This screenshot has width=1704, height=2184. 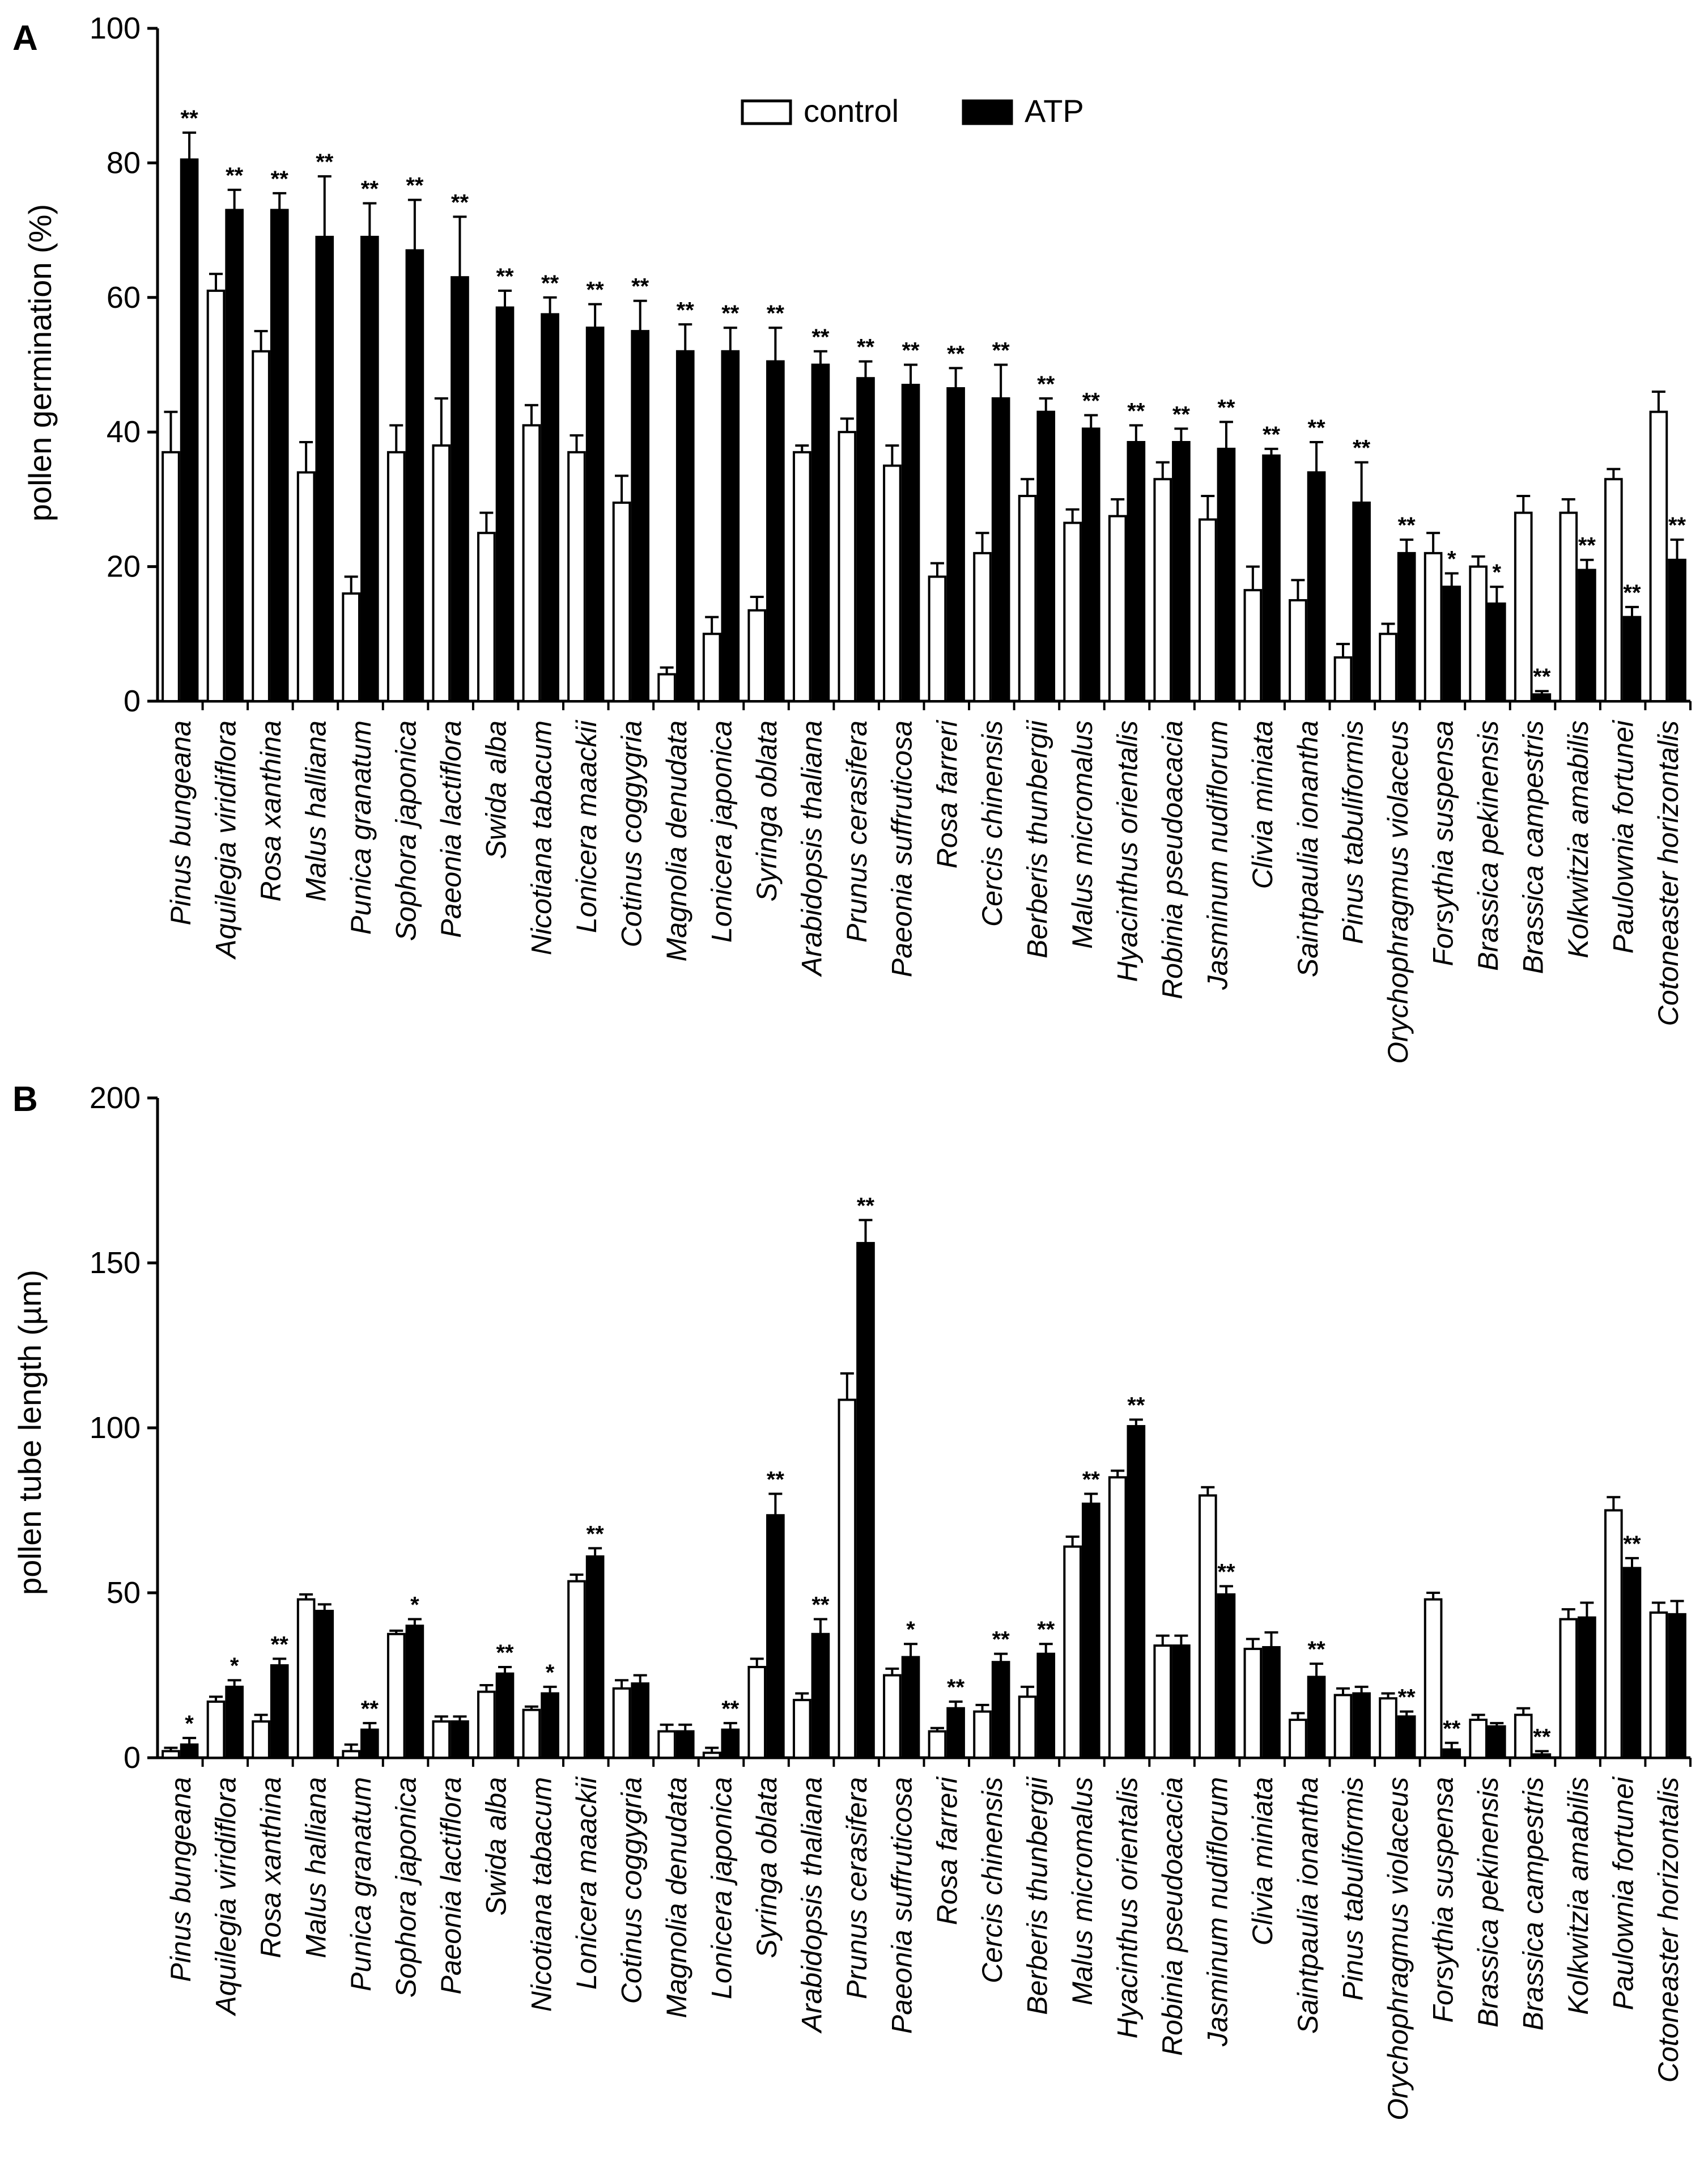 What do you see at coordinates (1353, 832) in the screenshot?
I see `panel-a-category-label-pinus-tabuliformis: Pinus tabuliformis` at bounding box center [1353, 832].